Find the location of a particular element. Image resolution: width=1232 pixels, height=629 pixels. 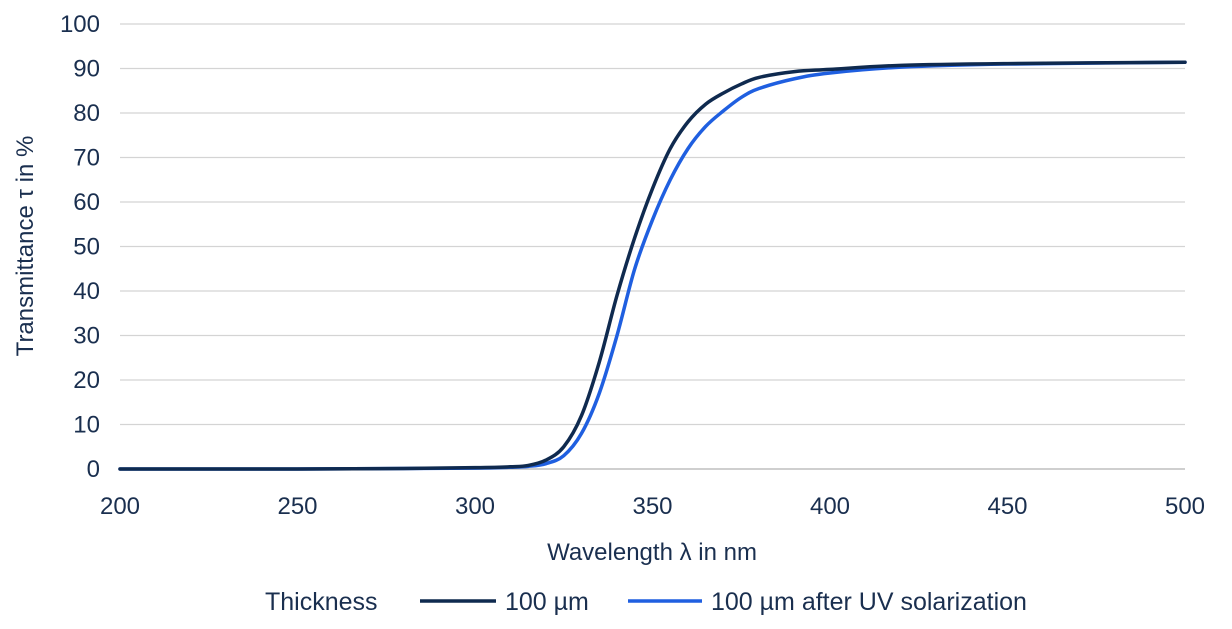

y-tick-label: 0 is located at coordinates (93, 469).